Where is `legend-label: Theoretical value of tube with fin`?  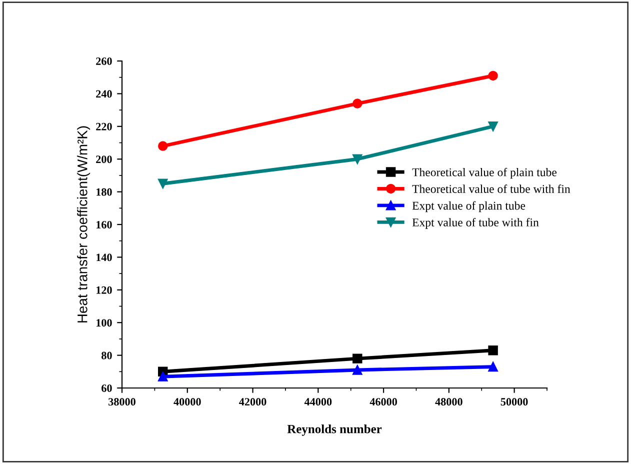 legend-label: Theoretical value of tube with fin is located at coordinates (491, 188).